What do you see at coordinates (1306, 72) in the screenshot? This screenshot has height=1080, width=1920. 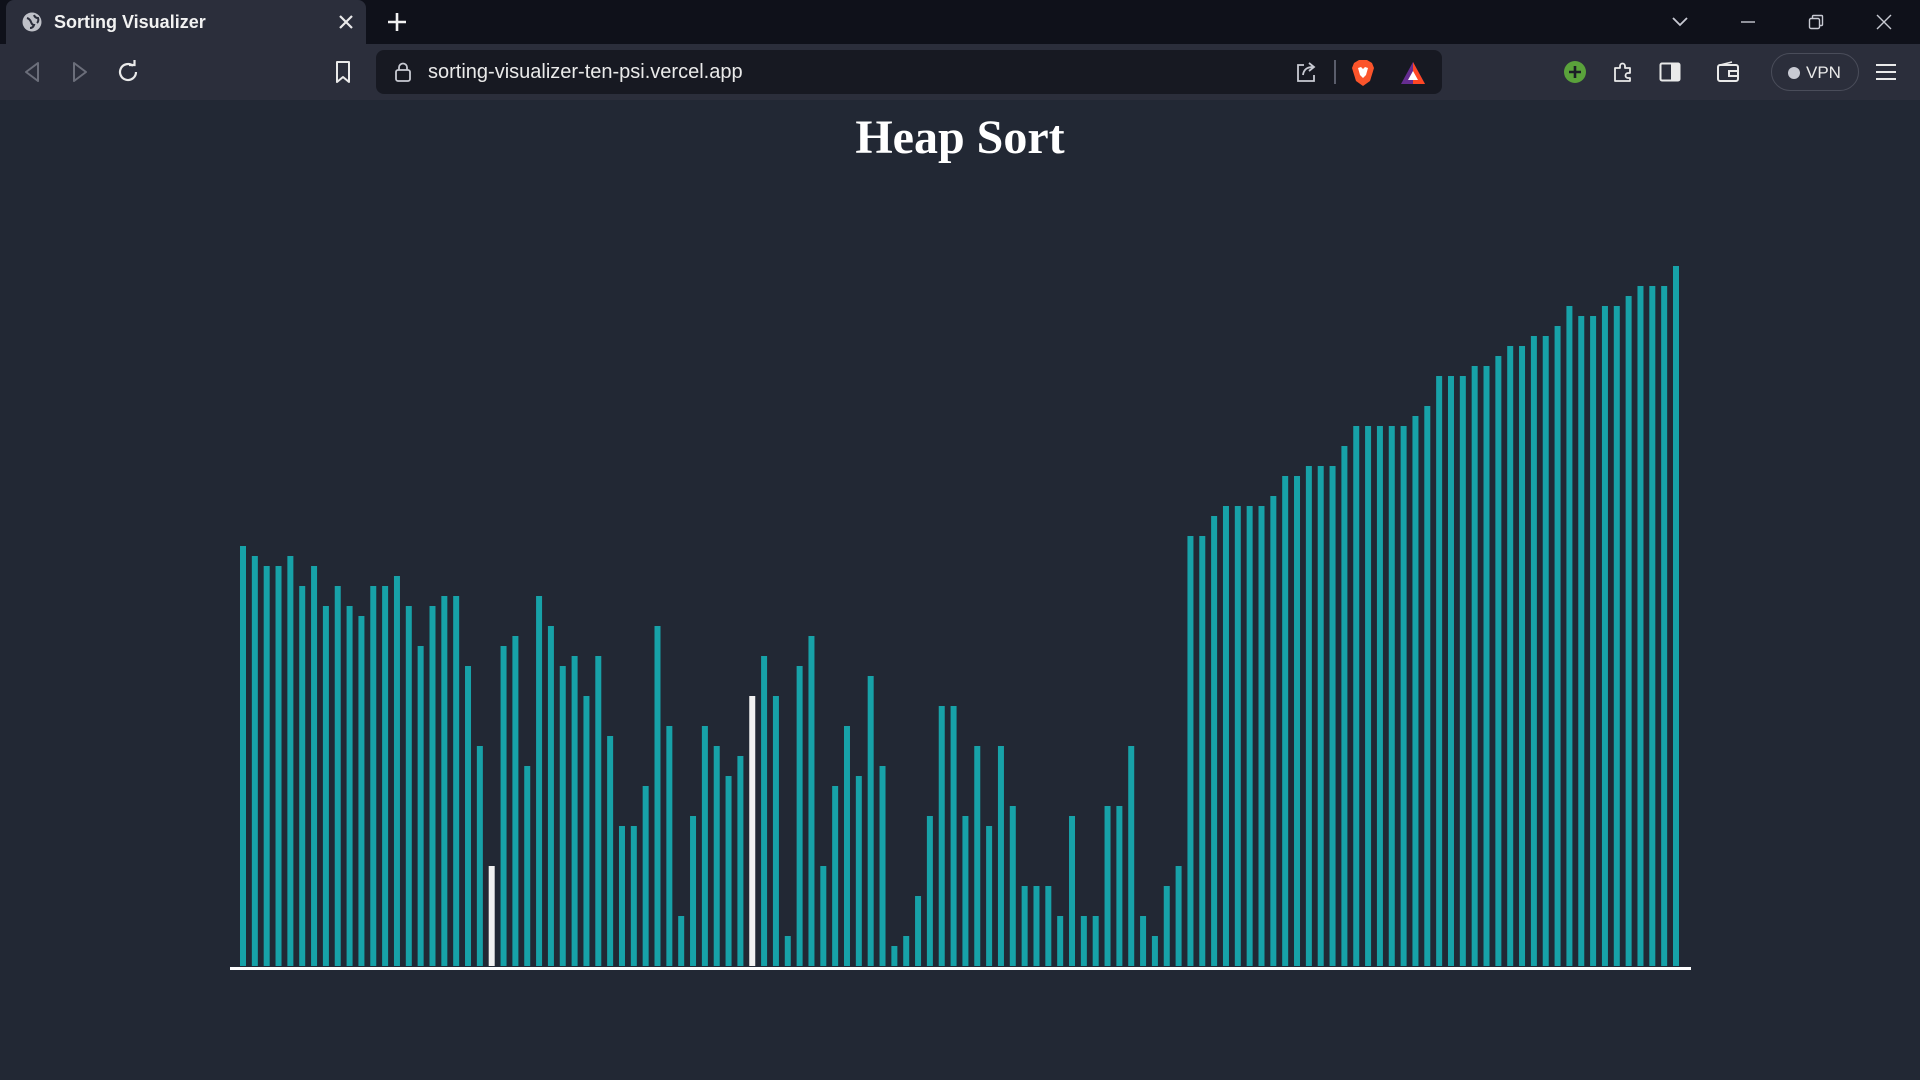 I see `share-icon` at bounding box center [1306, 72].